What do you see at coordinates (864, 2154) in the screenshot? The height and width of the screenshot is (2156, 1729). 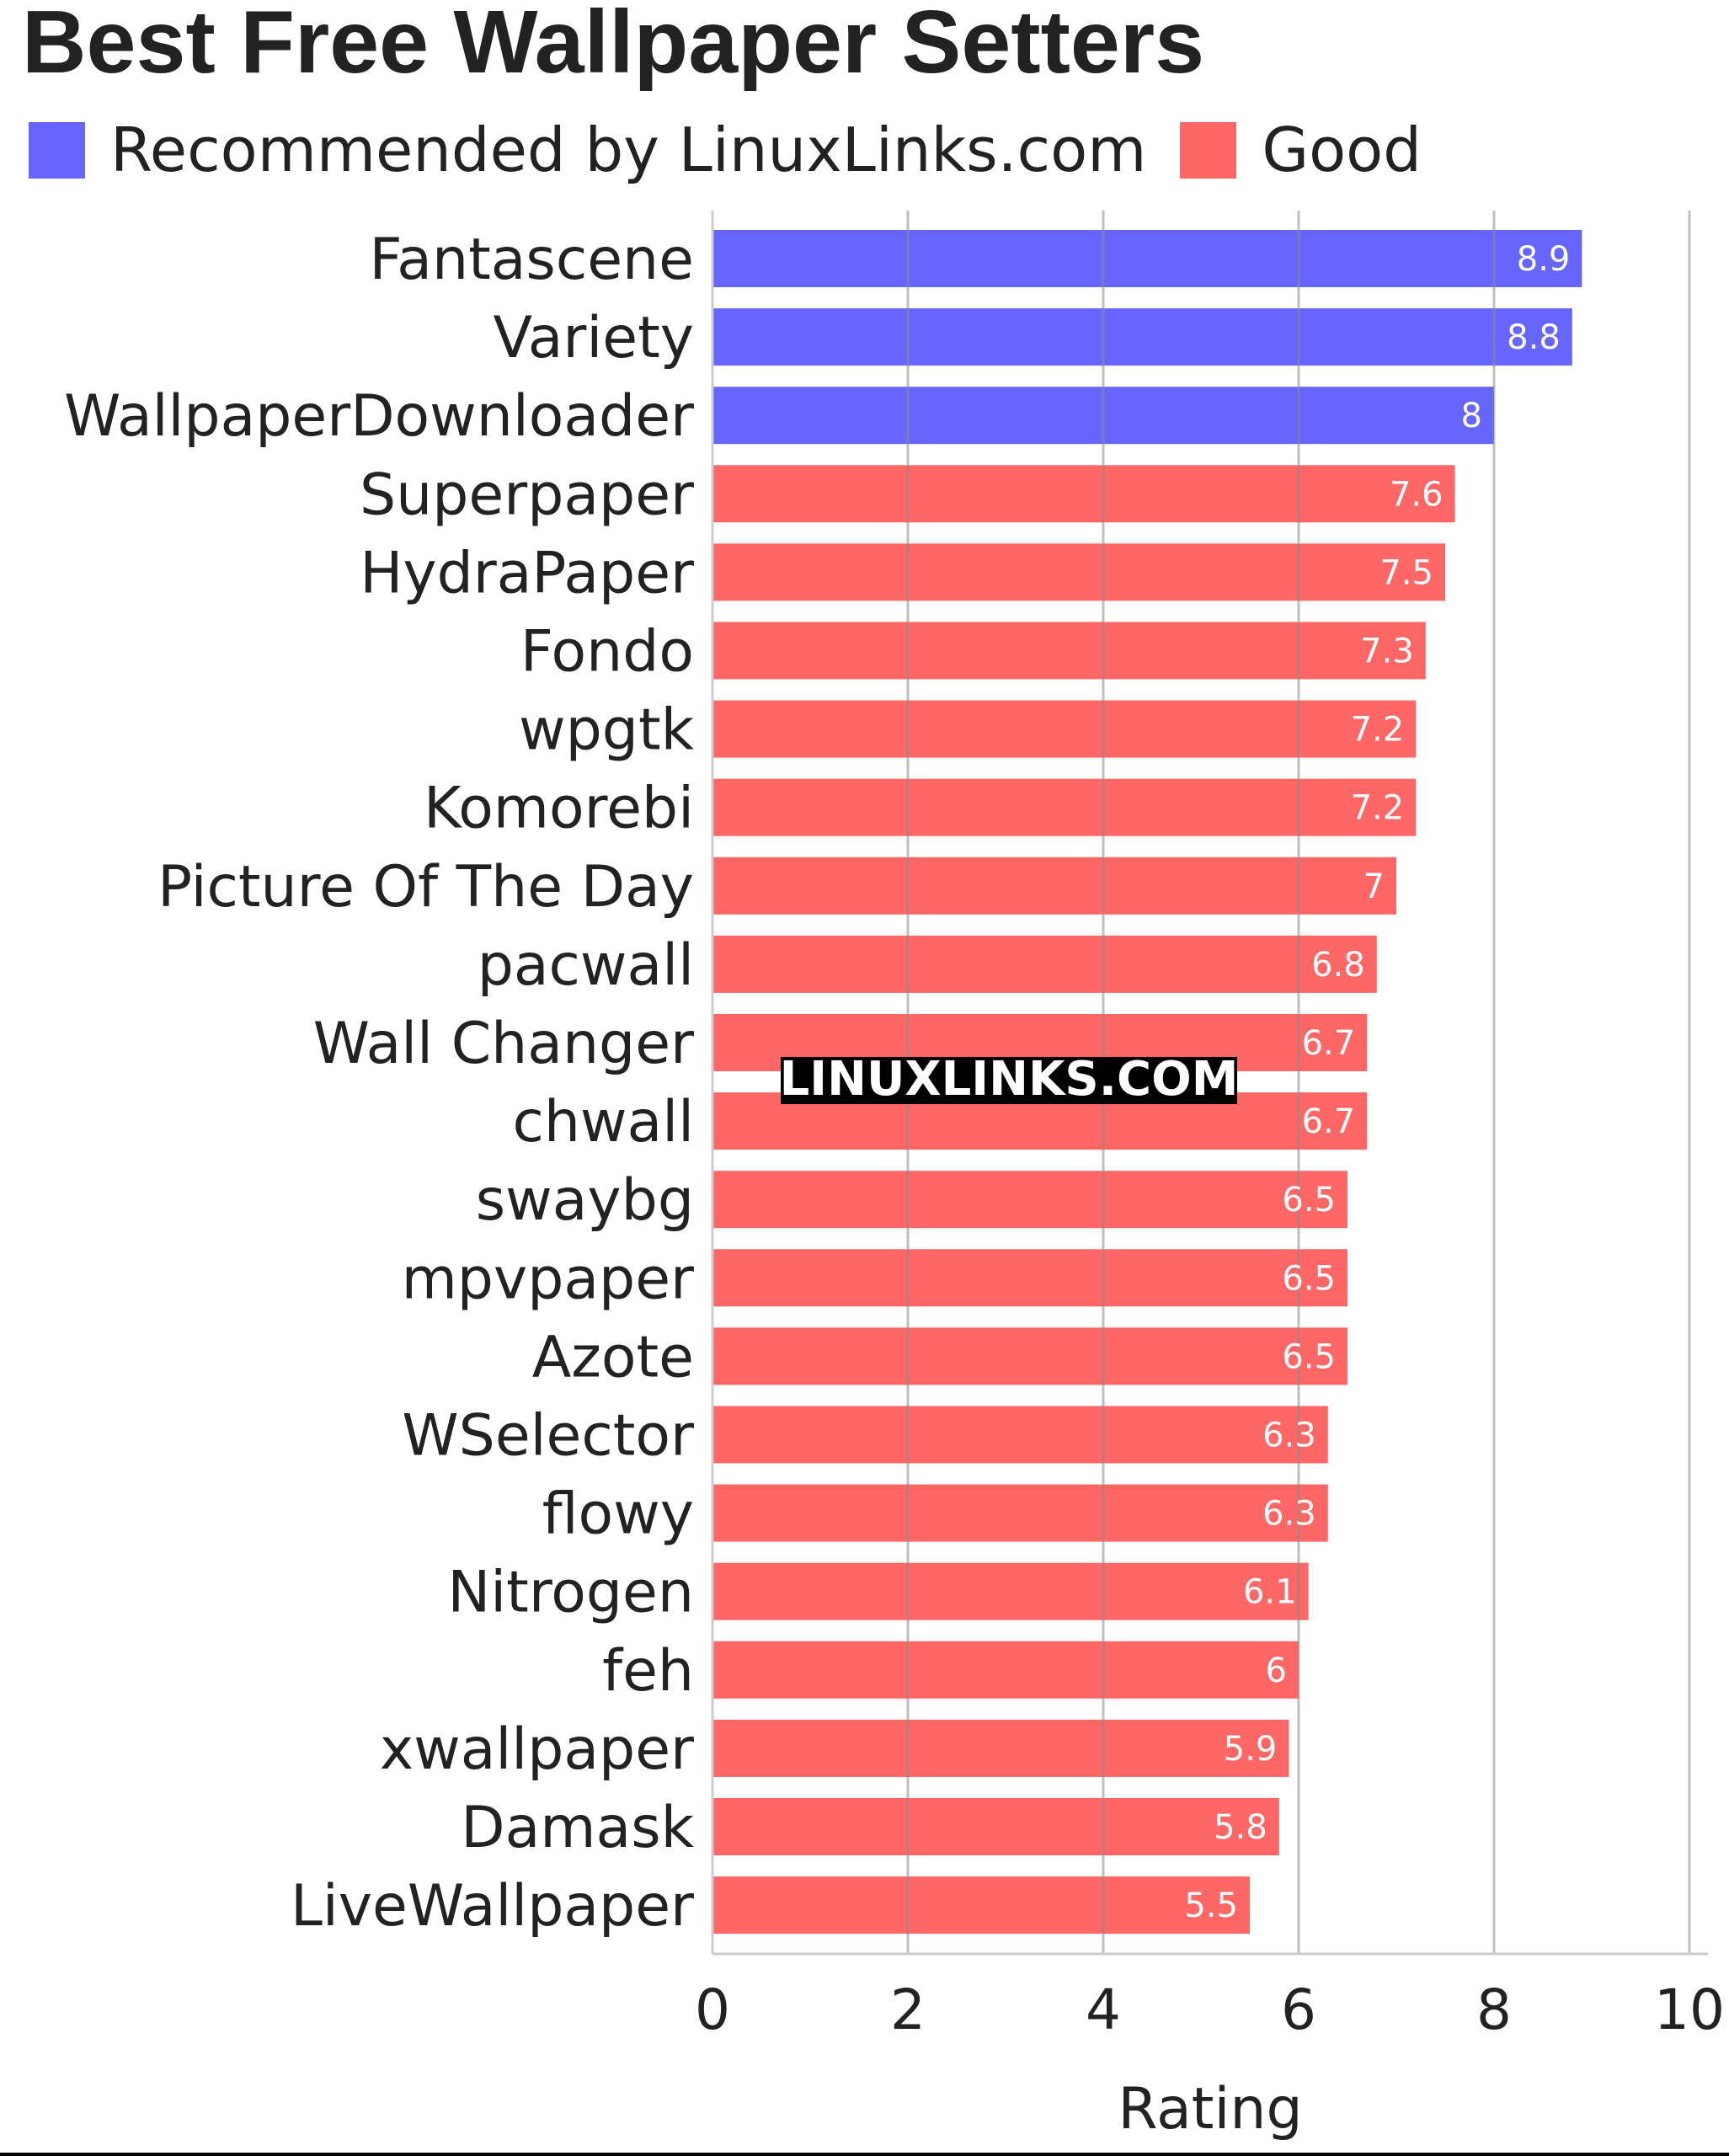 I see `bottom-rule` at bounding box center [864, 2154].